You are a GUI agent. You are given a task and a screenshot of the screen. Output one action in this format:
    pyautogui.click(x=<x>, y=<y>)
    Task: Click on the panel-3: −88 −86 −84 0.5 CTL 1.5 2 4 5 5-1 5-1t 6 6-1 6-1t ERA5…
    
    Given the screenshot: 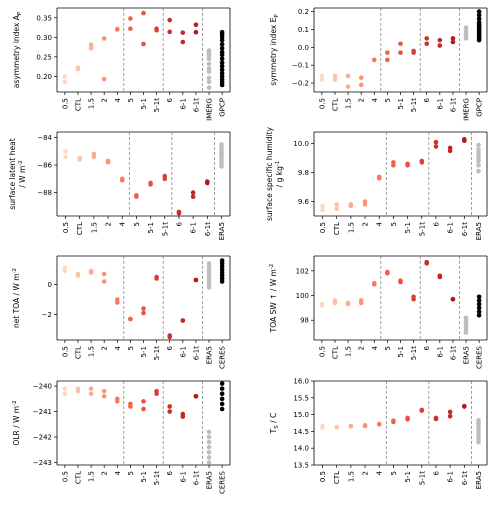 What is the action you would take?
    pyautogui.click(x=119, y=185)
    